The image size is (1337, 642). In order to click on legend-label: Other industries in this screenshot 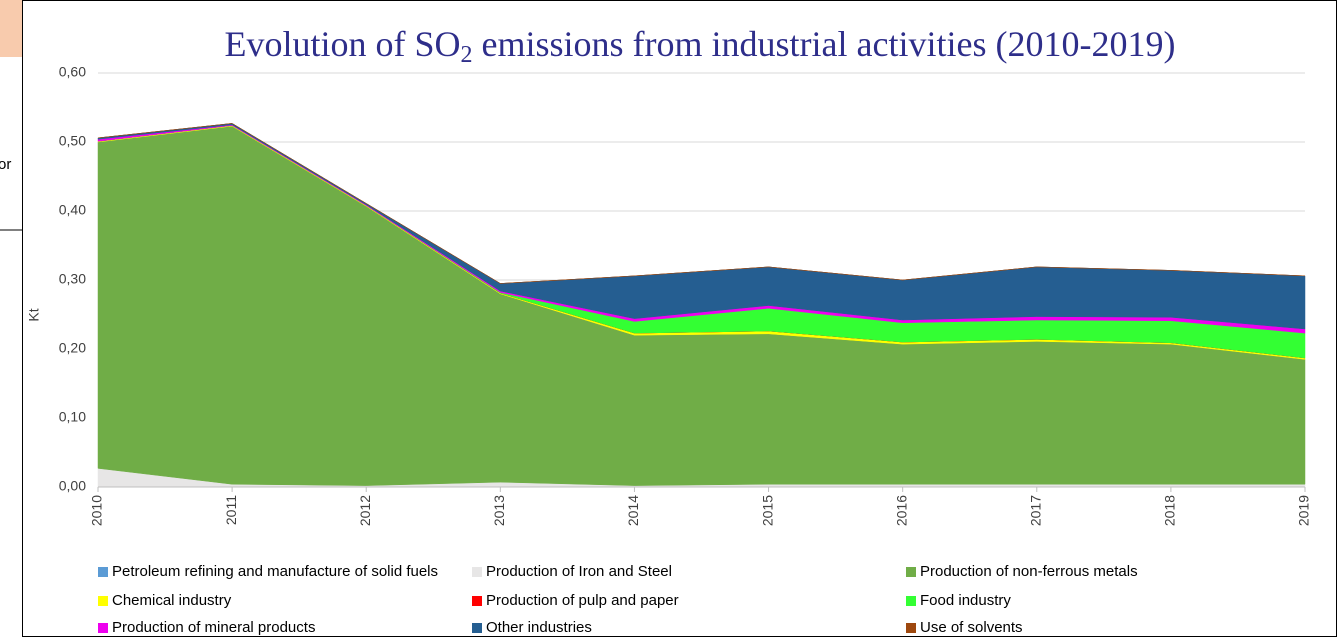, I will do `click(539, 627)`.